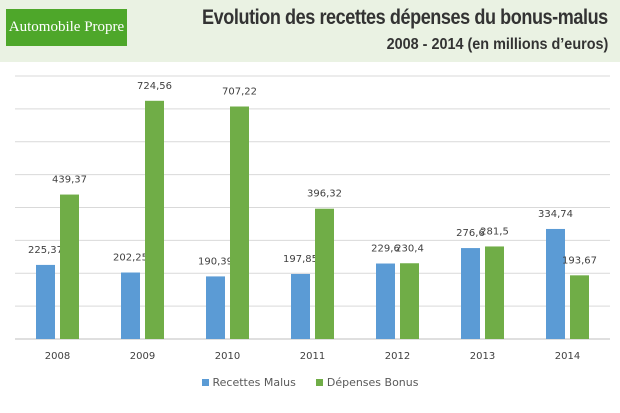 Image resolution: width=620 pixels, height=413 pixels. What do you see at coordinates (239, 92) in the screenshot?
I see `data-label: 707,22` at bounding box center [239, 92].